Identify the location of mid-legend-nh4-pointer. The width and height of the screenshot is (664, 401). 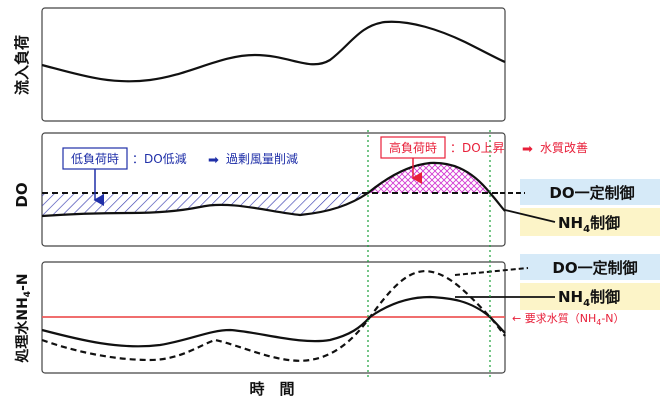
(530, 216).